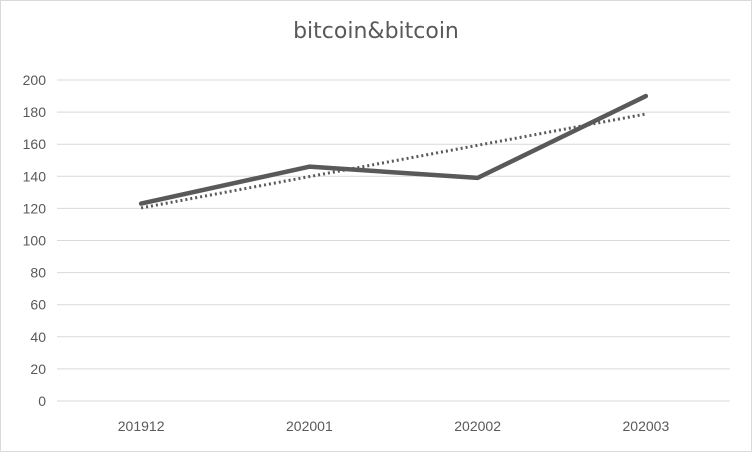  Describe the element at coordinates (38, 305) in the screenshot. I see `y-tick-label: 60` at that location.